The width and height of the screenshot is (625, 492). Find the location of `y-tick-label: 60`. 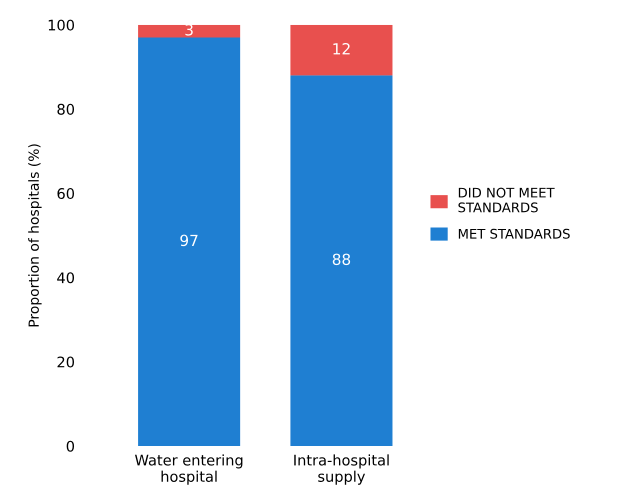

y-tick-label: 60 is located at coordinates (65, 194).